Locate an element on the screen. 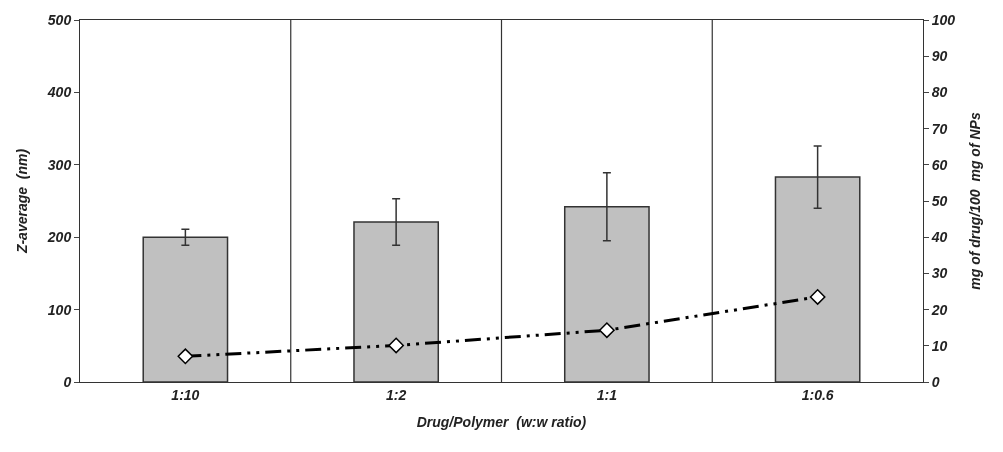 This screenshot has height=452, width=1003. y2-tick-label: 10 is located at coordinates (939, 345).